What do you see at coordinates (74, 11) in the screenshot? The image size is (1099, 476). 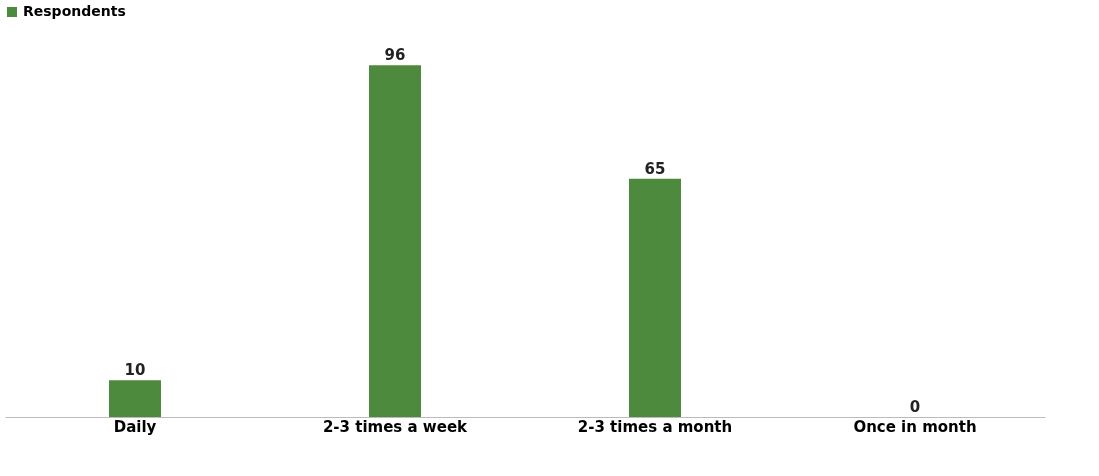 I see `legend-label: Respondents` at bounding box center [74, 11].